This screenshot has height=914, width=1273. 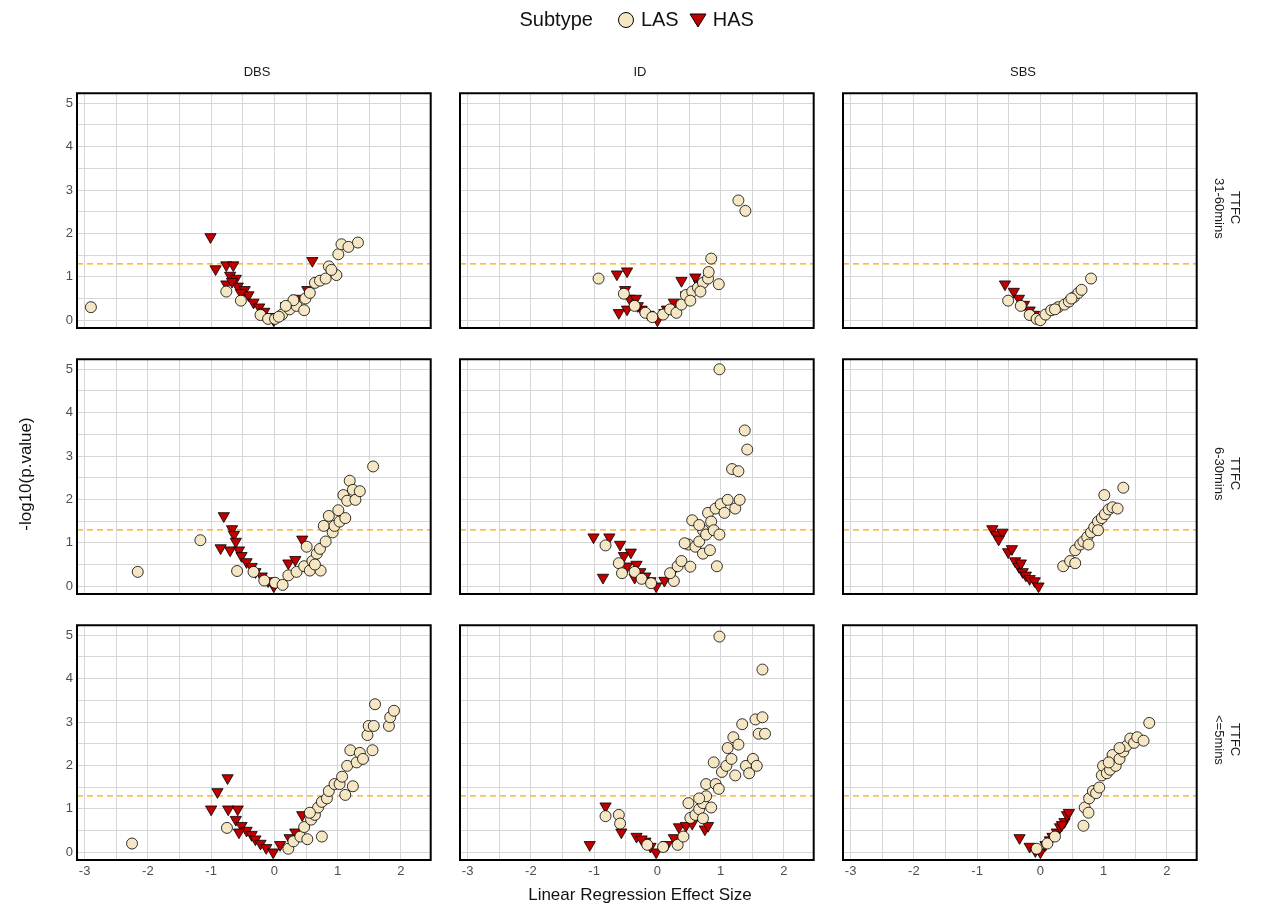 I want to click on legend-label: LAS, so click(x=659, y=19).